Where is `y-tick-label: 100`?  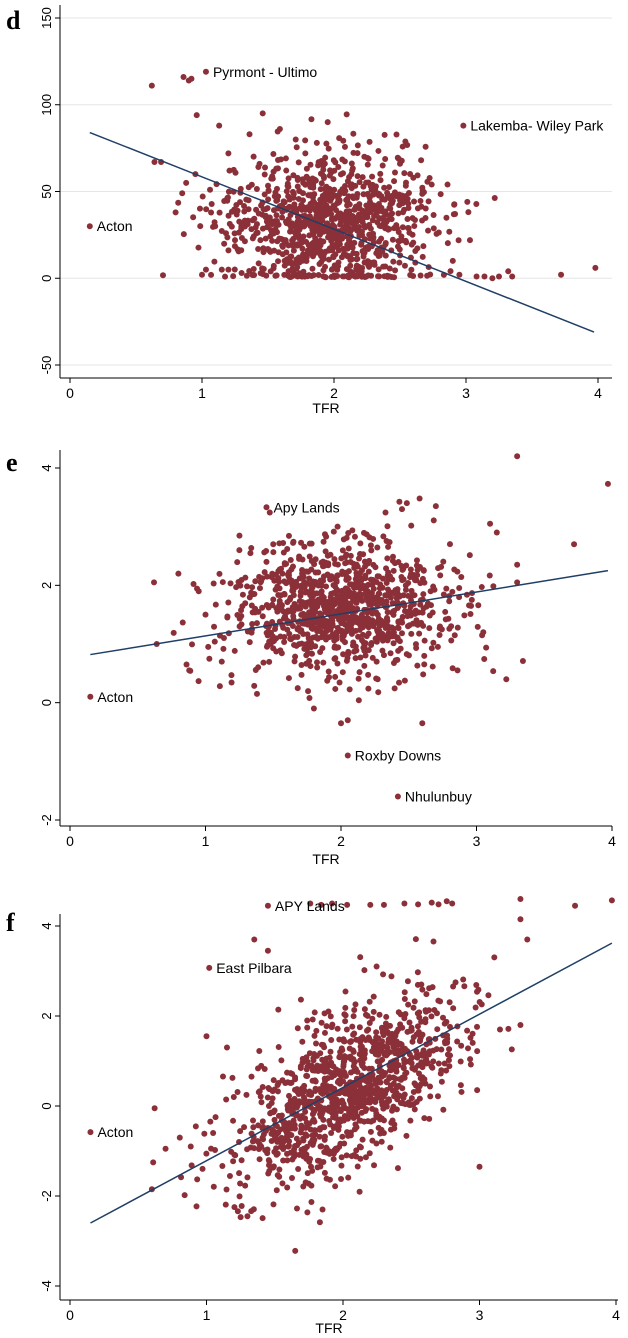 y-tick-label: 100 is located at coordinates (46, 105).